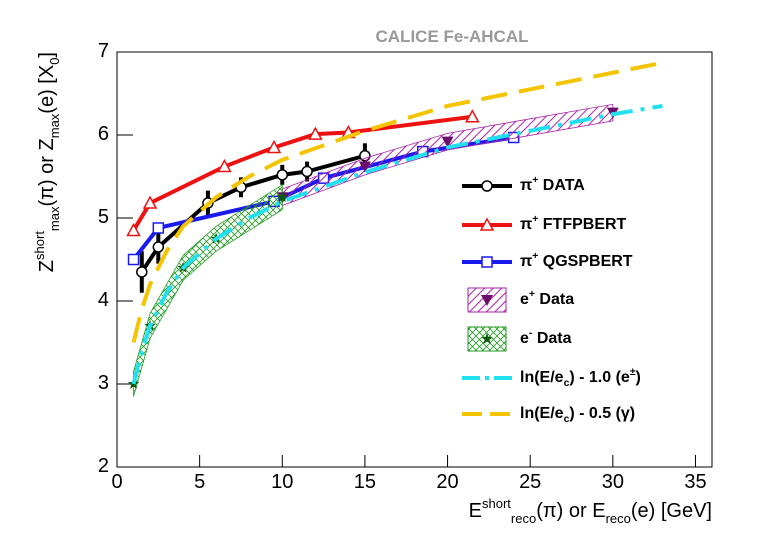  Describe the element at coordinates (552, 184) in the screenshot. I see `legend-label: π+ DATA` at that location.